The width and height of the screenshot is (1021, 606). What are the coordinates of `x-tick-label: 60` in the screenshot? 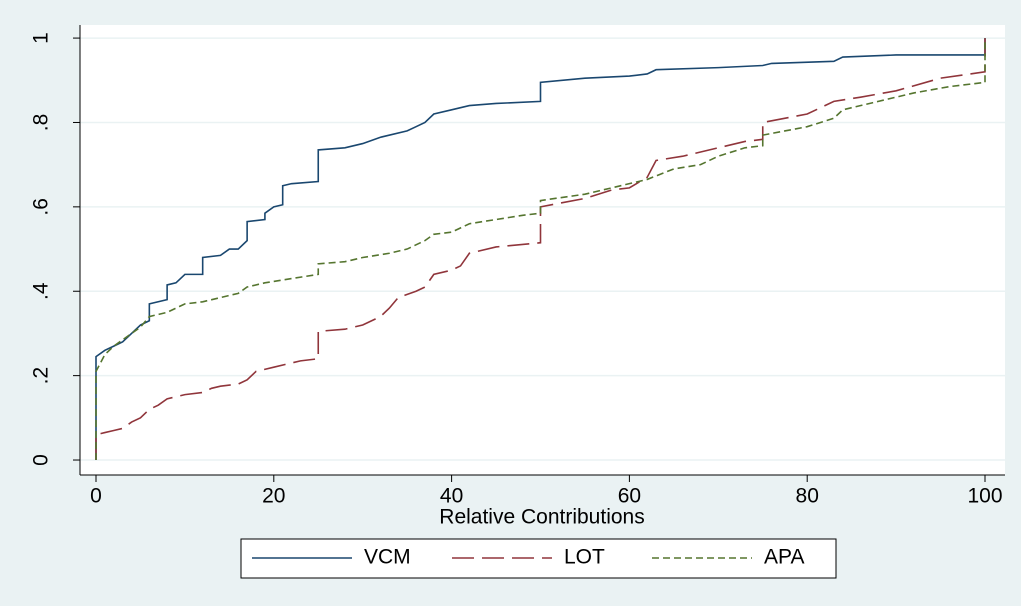 It's located at (629, 496).